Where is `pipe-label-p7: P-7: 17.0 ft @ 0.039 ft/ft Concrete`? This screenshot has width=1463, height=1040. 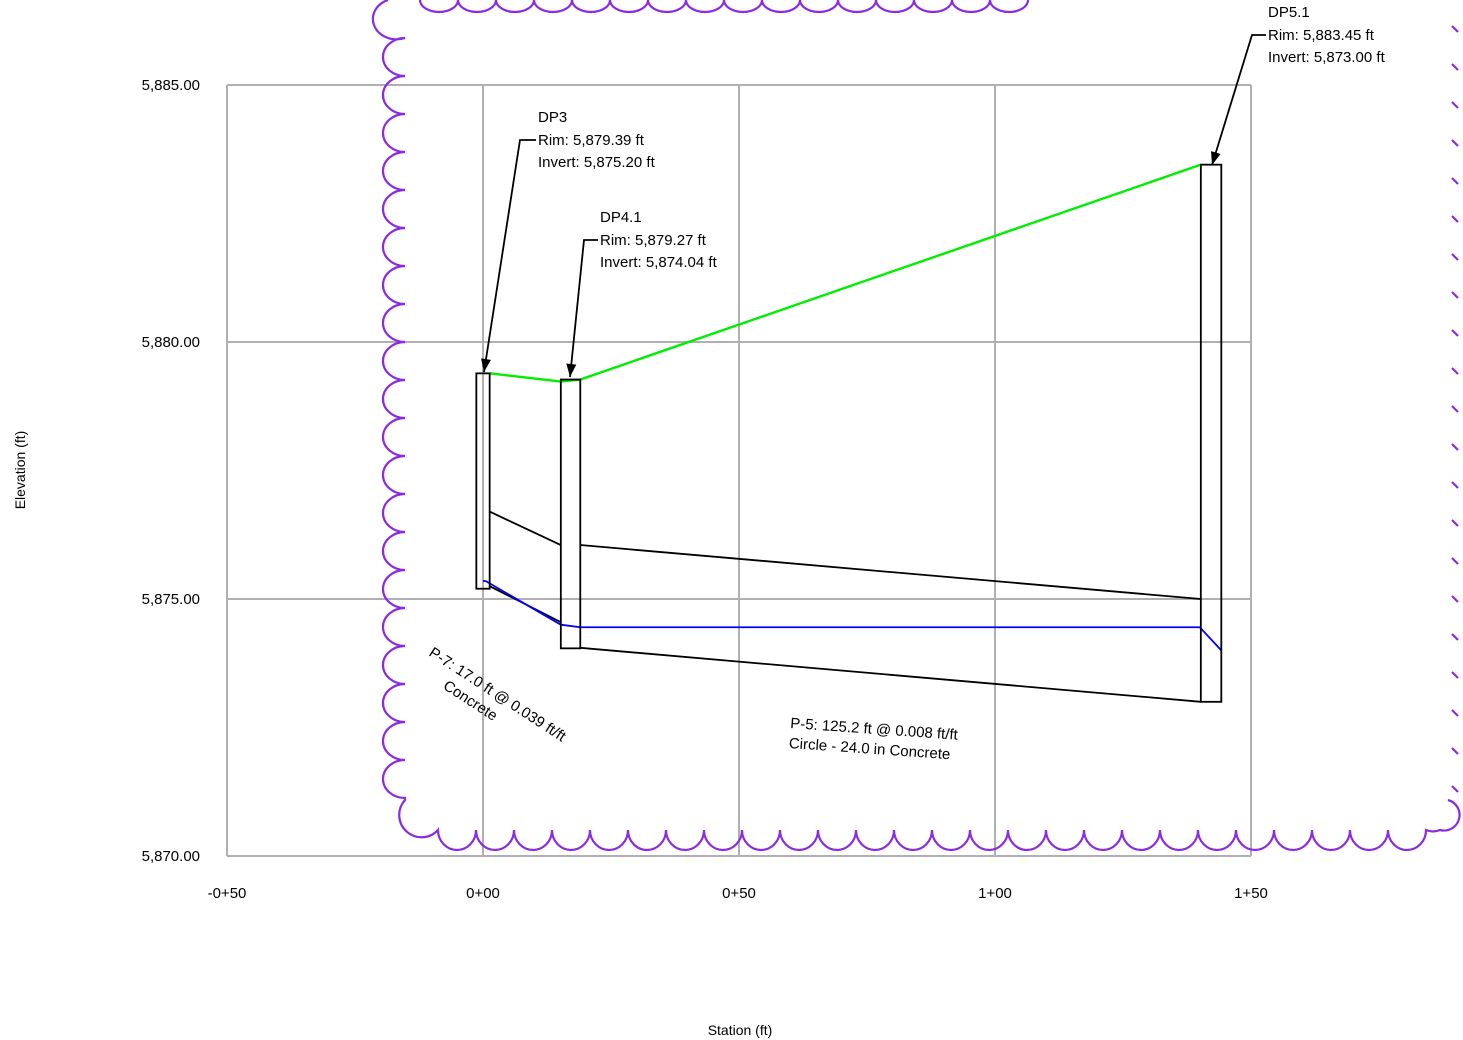
pipe-label-p7: P-7: 17.0 ft @ 0.039 ft/ft Concrete is located at coordinates (498, 695).